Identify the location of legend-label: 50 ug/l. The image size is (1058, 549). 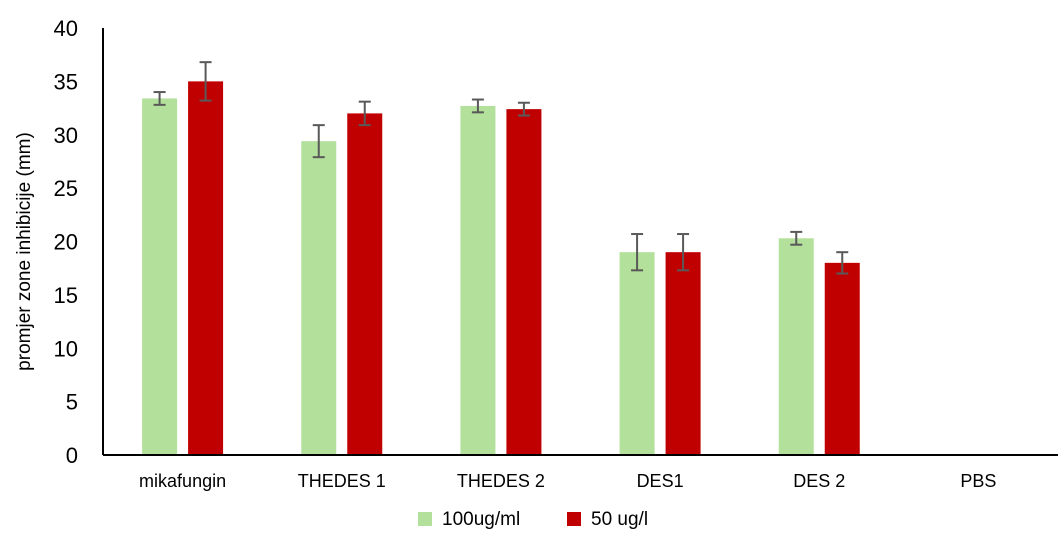
(619, 519).